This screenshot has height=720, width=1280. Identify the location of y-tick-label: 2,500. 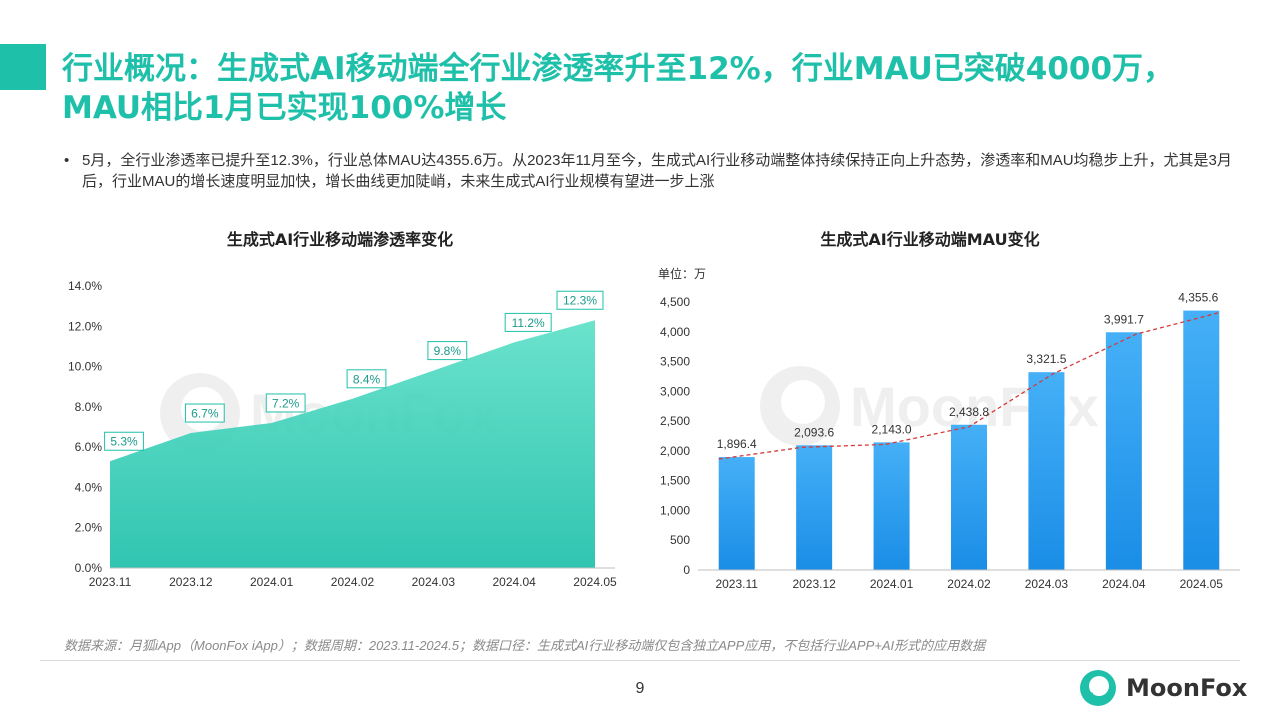
(675, 421).